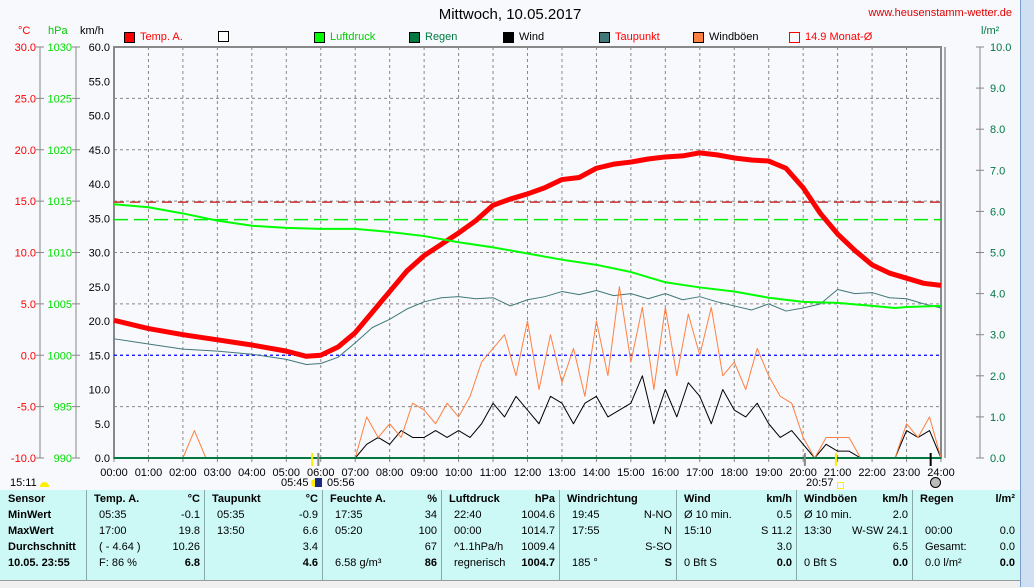 The image size is (1034, 588). Describe the element at coordinates (99, 356) in the screenshot. I see `wind-tick-label: 15.0` at that location.